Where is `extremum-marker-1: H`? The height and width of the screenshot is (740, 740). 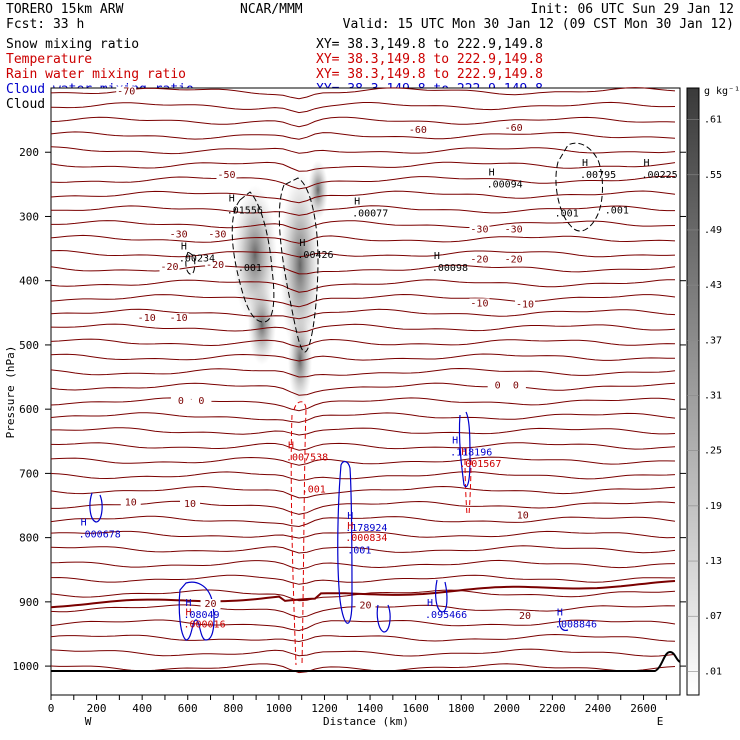 extremum-marker-1: H is located at coordinates (302, 243).